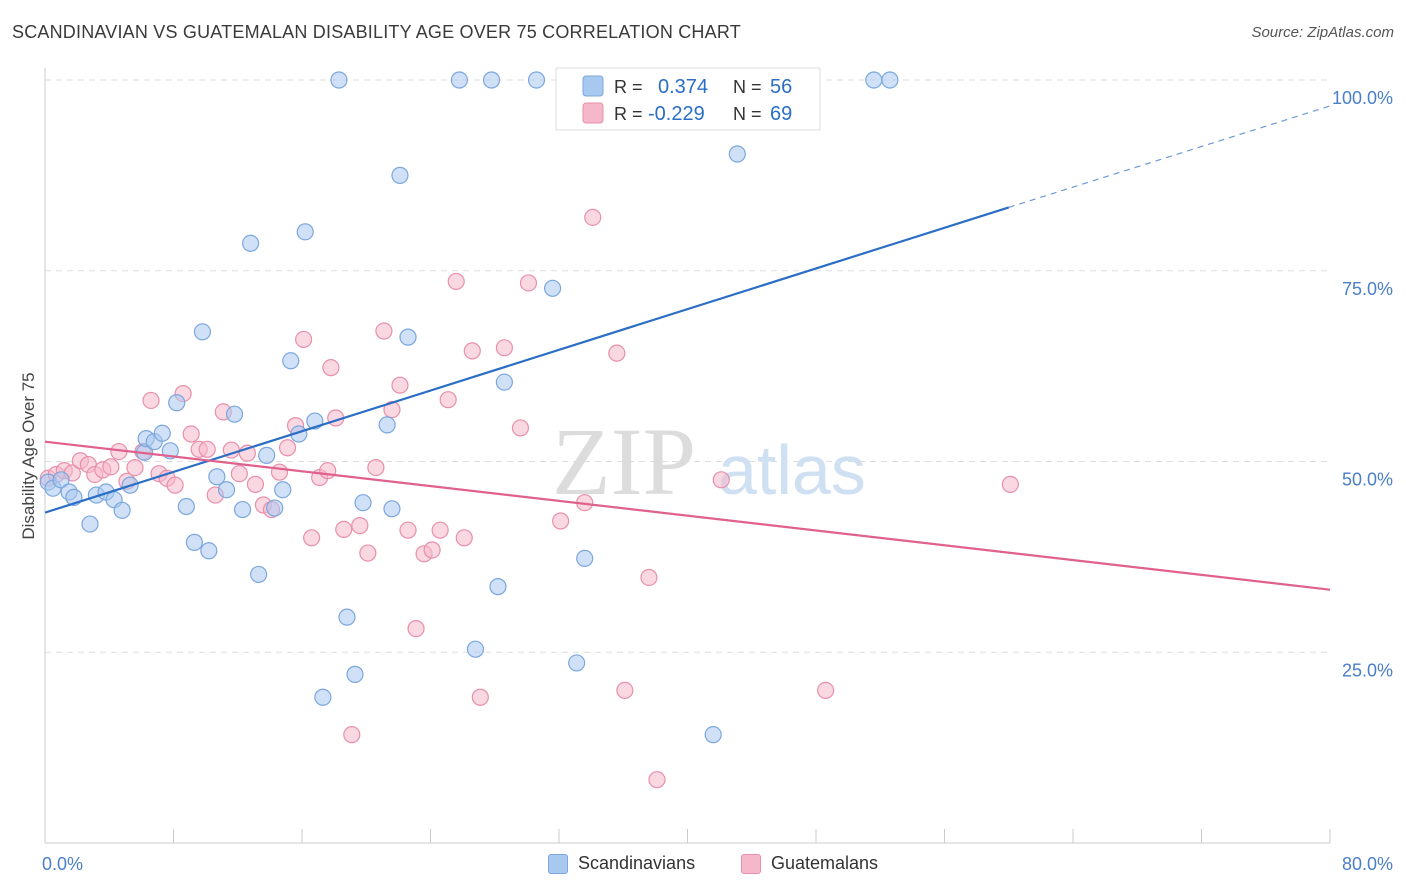 The height and width of the screenshot is (892, 1406). Describe the element at coordinates (628, 87) in the screenshot. I see `stats-r-label-blue: R =` at that location.